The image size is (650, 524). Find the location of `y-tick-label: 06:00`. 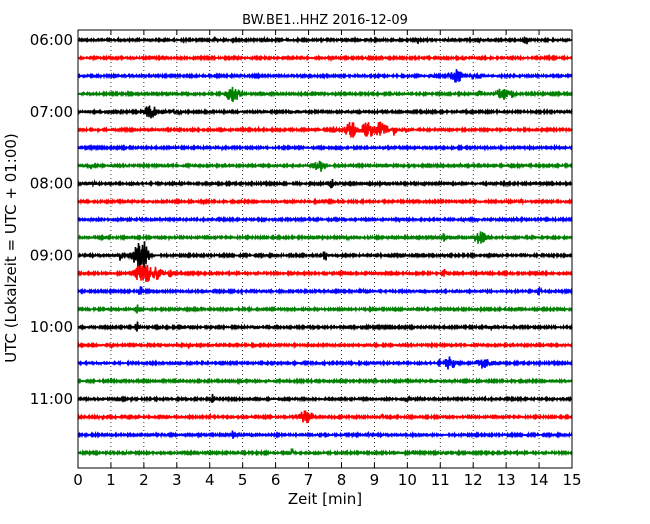

y-tick-label: 06:00 is located at coordinates (51, 40).